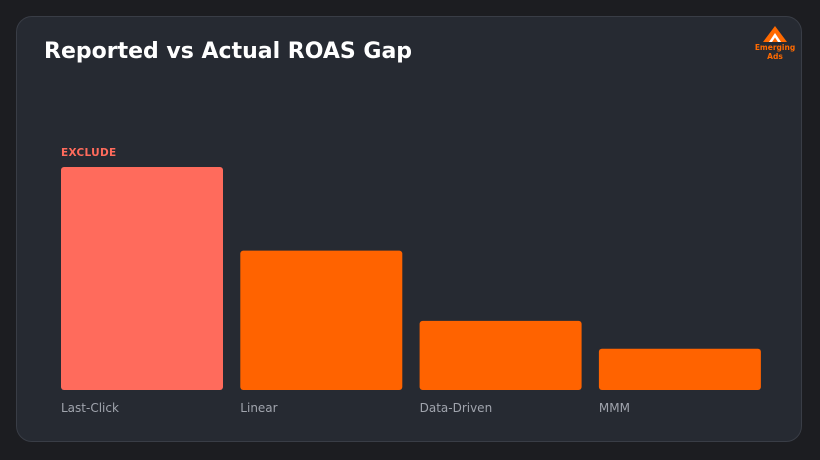 This screenshot has height=460, width=820. What do you see at coordinates (89, 153) in the screenshot?
I see `annotation-exclude: EXCLUDE` at bounding box center [89, 153].